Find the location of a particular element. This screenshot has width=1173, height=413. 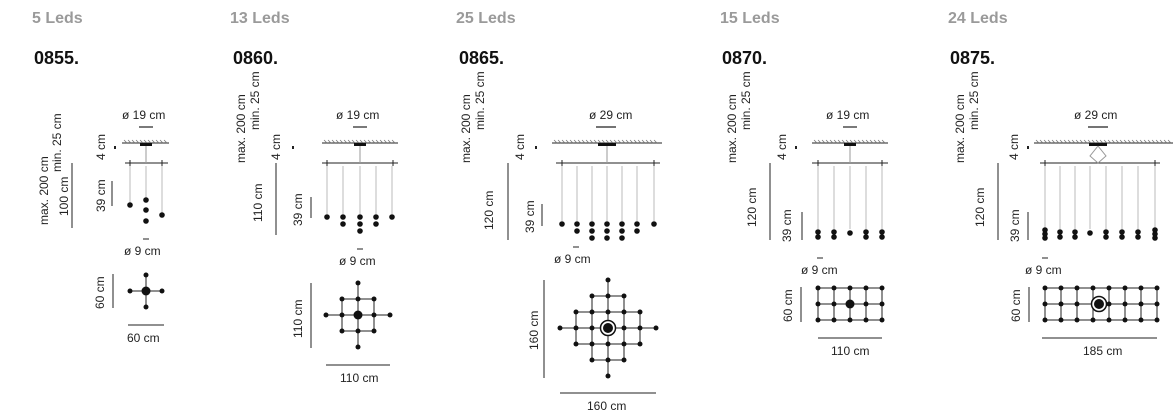

led-count: 15 Leds is located at coordinates (750, 18).